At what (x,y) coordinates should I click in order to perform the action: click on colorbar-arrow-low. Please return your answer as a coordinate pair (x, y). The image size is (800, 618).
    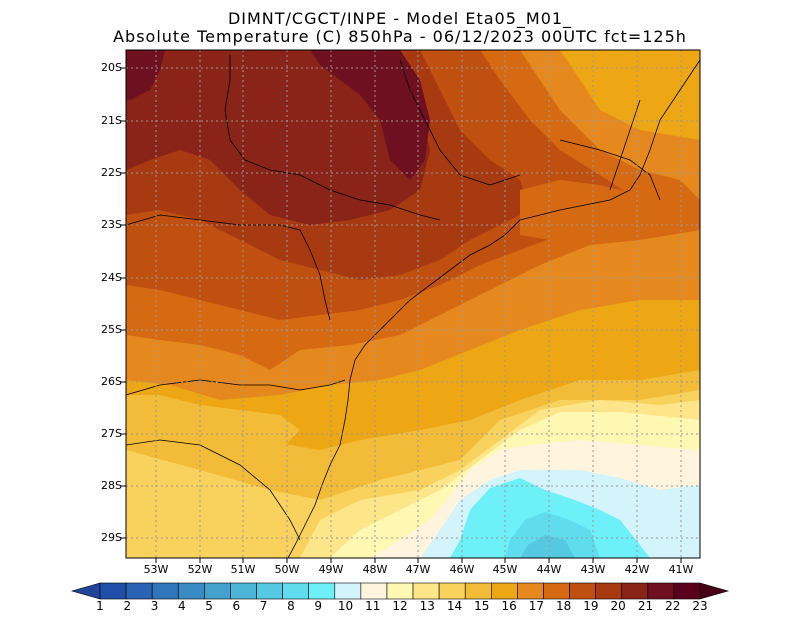
    Looking at the image, I should click on (85, 591).